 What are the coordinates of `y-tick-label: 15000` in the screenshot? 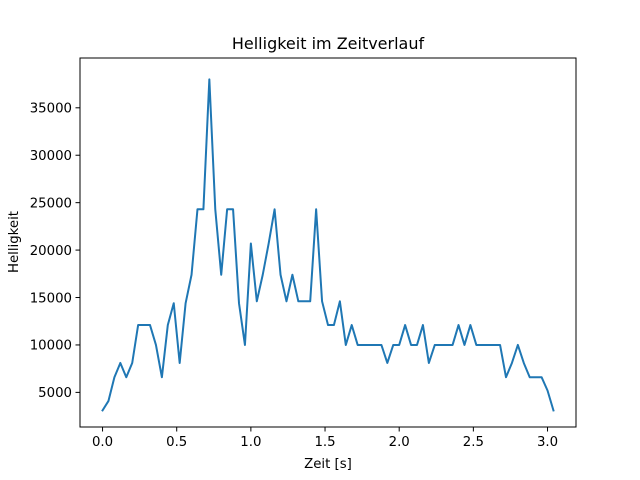 It's located at (51, 298).